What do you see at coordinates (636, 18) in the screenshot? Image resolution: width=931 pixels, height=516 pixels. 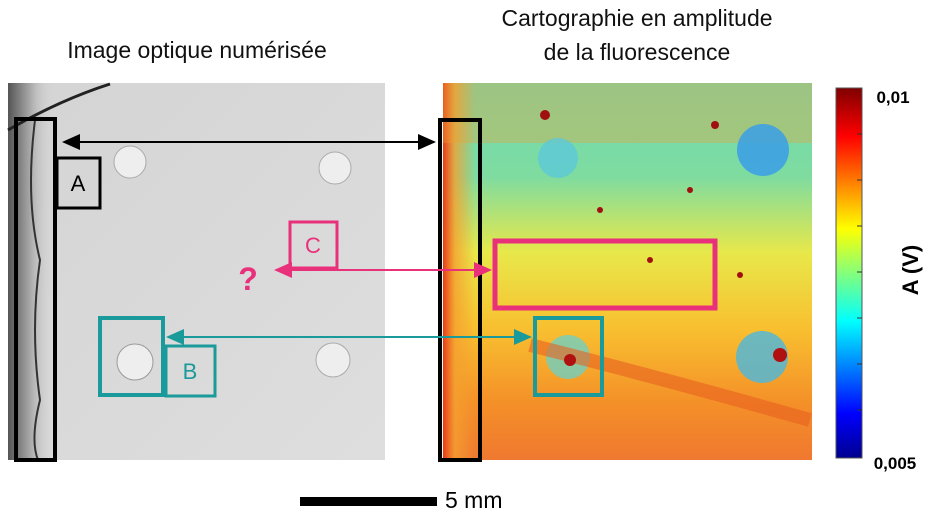 I see `map-title: Cartographie en amplitude` at bounding box center [636, 18].